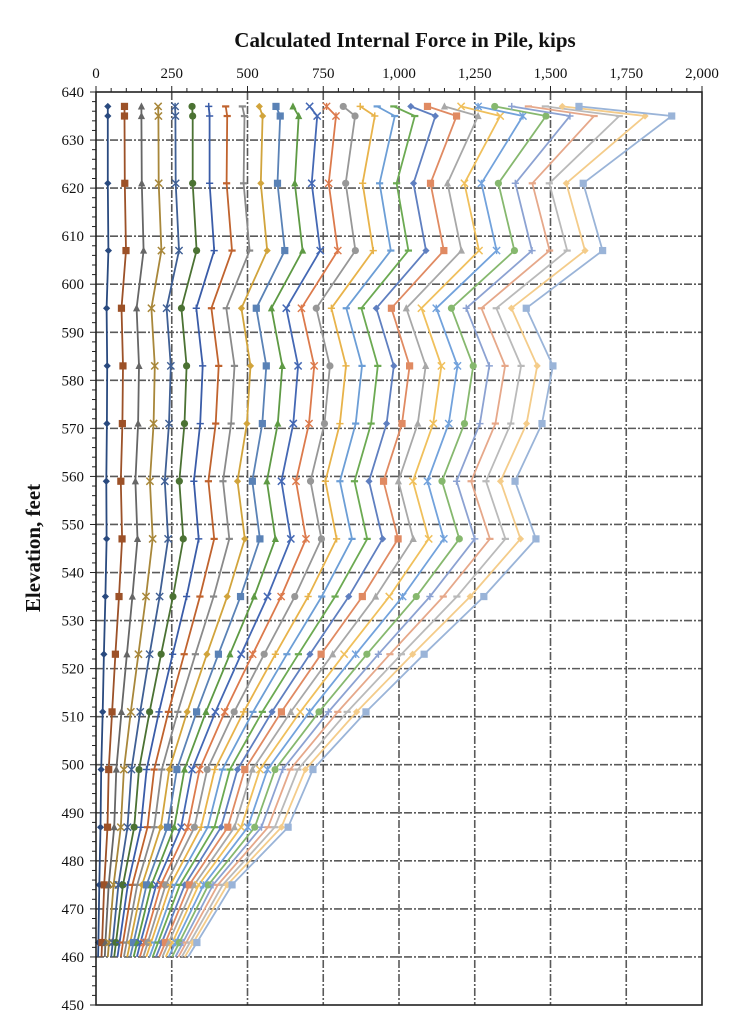 The height and width of the screenshot is (1026, 752). Describe the element at coordinates (73, 670) in the screenshot. I see `y-tick-label: 520` at that location.